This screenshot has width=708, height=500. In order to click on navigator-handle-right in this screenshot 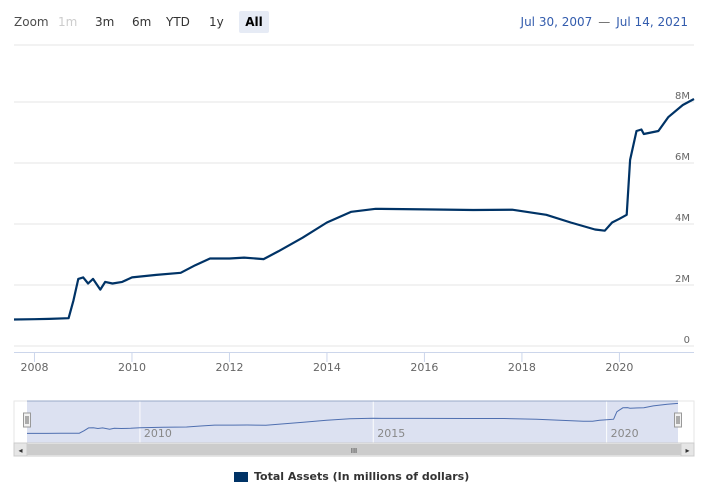, I will do `click(678, 420)`.